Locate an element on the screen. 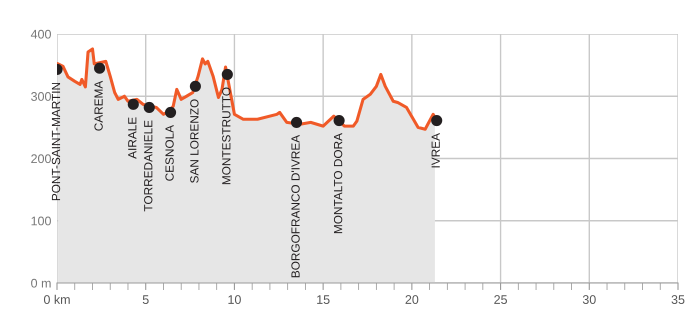 The image size is (700, 325). annotation: SAN LORENZO is located at coordinates (194, 141).